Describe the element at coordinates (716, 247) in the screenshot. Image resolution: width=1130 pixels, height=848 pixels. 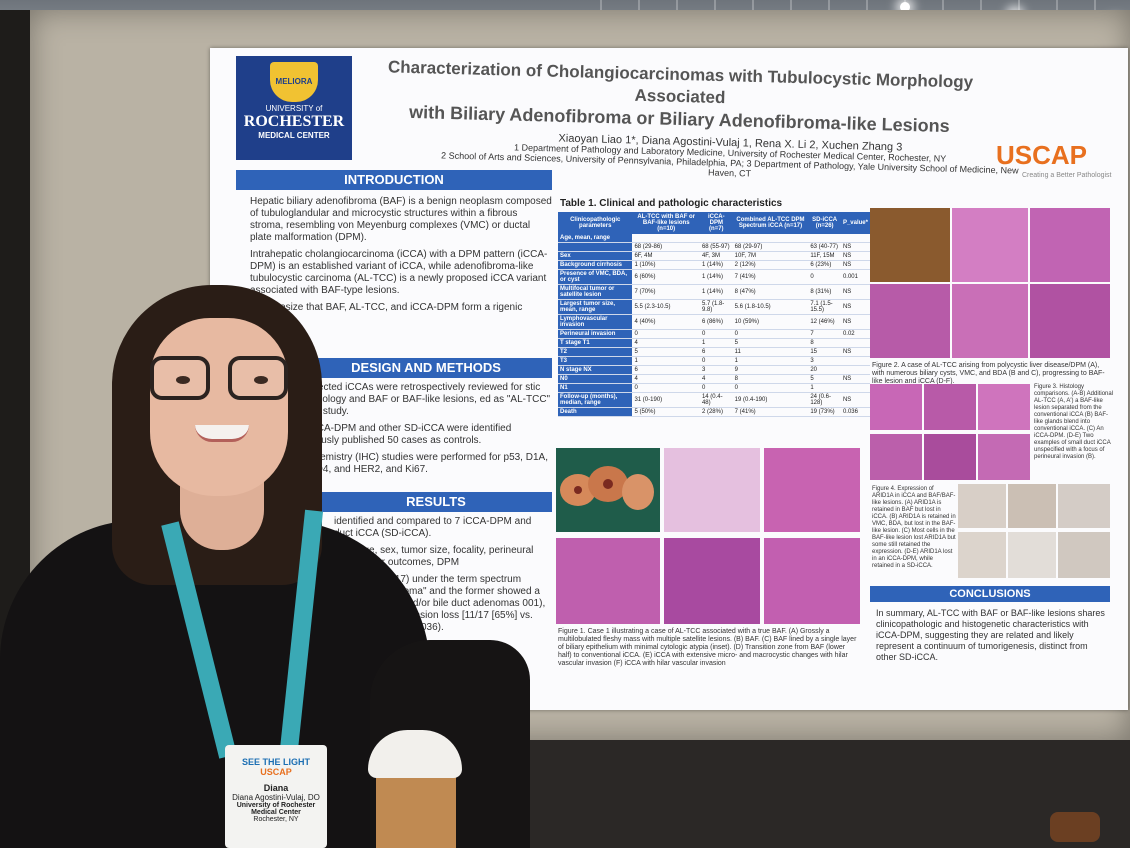
I see `table-cell: 68 (55-97)` at that location.